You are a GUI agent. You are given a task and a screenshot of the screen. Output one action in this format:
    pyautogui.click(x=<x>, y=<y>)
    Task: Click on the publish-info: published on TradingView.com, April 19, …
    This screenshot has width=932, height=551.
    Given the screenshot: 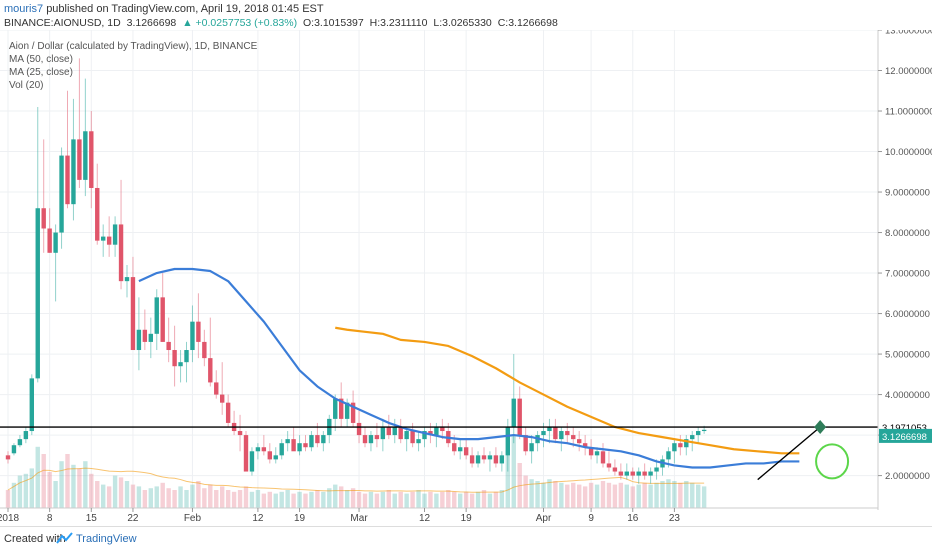 What is the action you would take?
    pyautogui.click(x=185, y=9)
    